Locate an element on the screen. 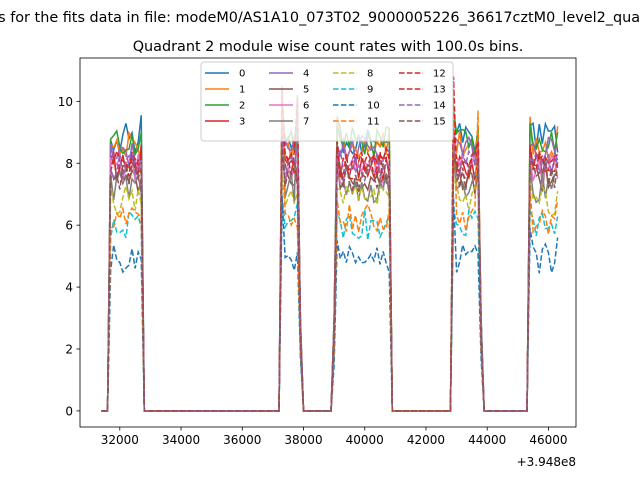 This screenshot has width=640, height=480. y-tick-label: 0 is located at coordinates (69, 411).